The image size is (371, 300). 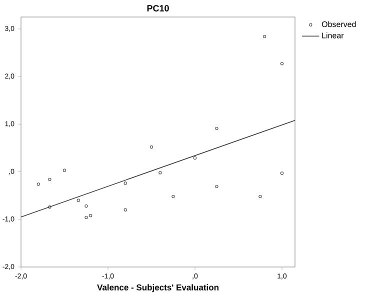 What do you see at coordinates (157, 288) in the screenshot?
I see `x-axis-title: Valence - Subjects' Evaluation` at bounding box center [157, 288].